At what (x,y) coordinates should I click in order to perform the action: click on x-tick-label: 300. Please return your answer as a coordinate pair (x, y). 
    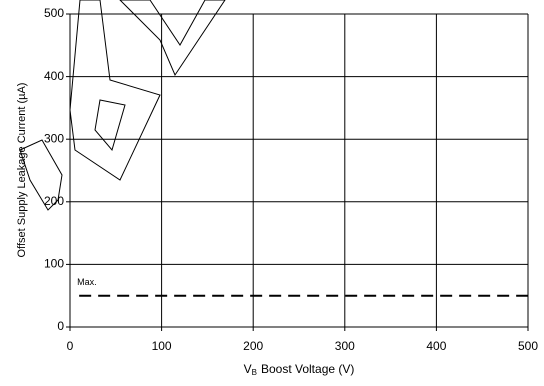
    Looking at the image, I should click on (345, 346).